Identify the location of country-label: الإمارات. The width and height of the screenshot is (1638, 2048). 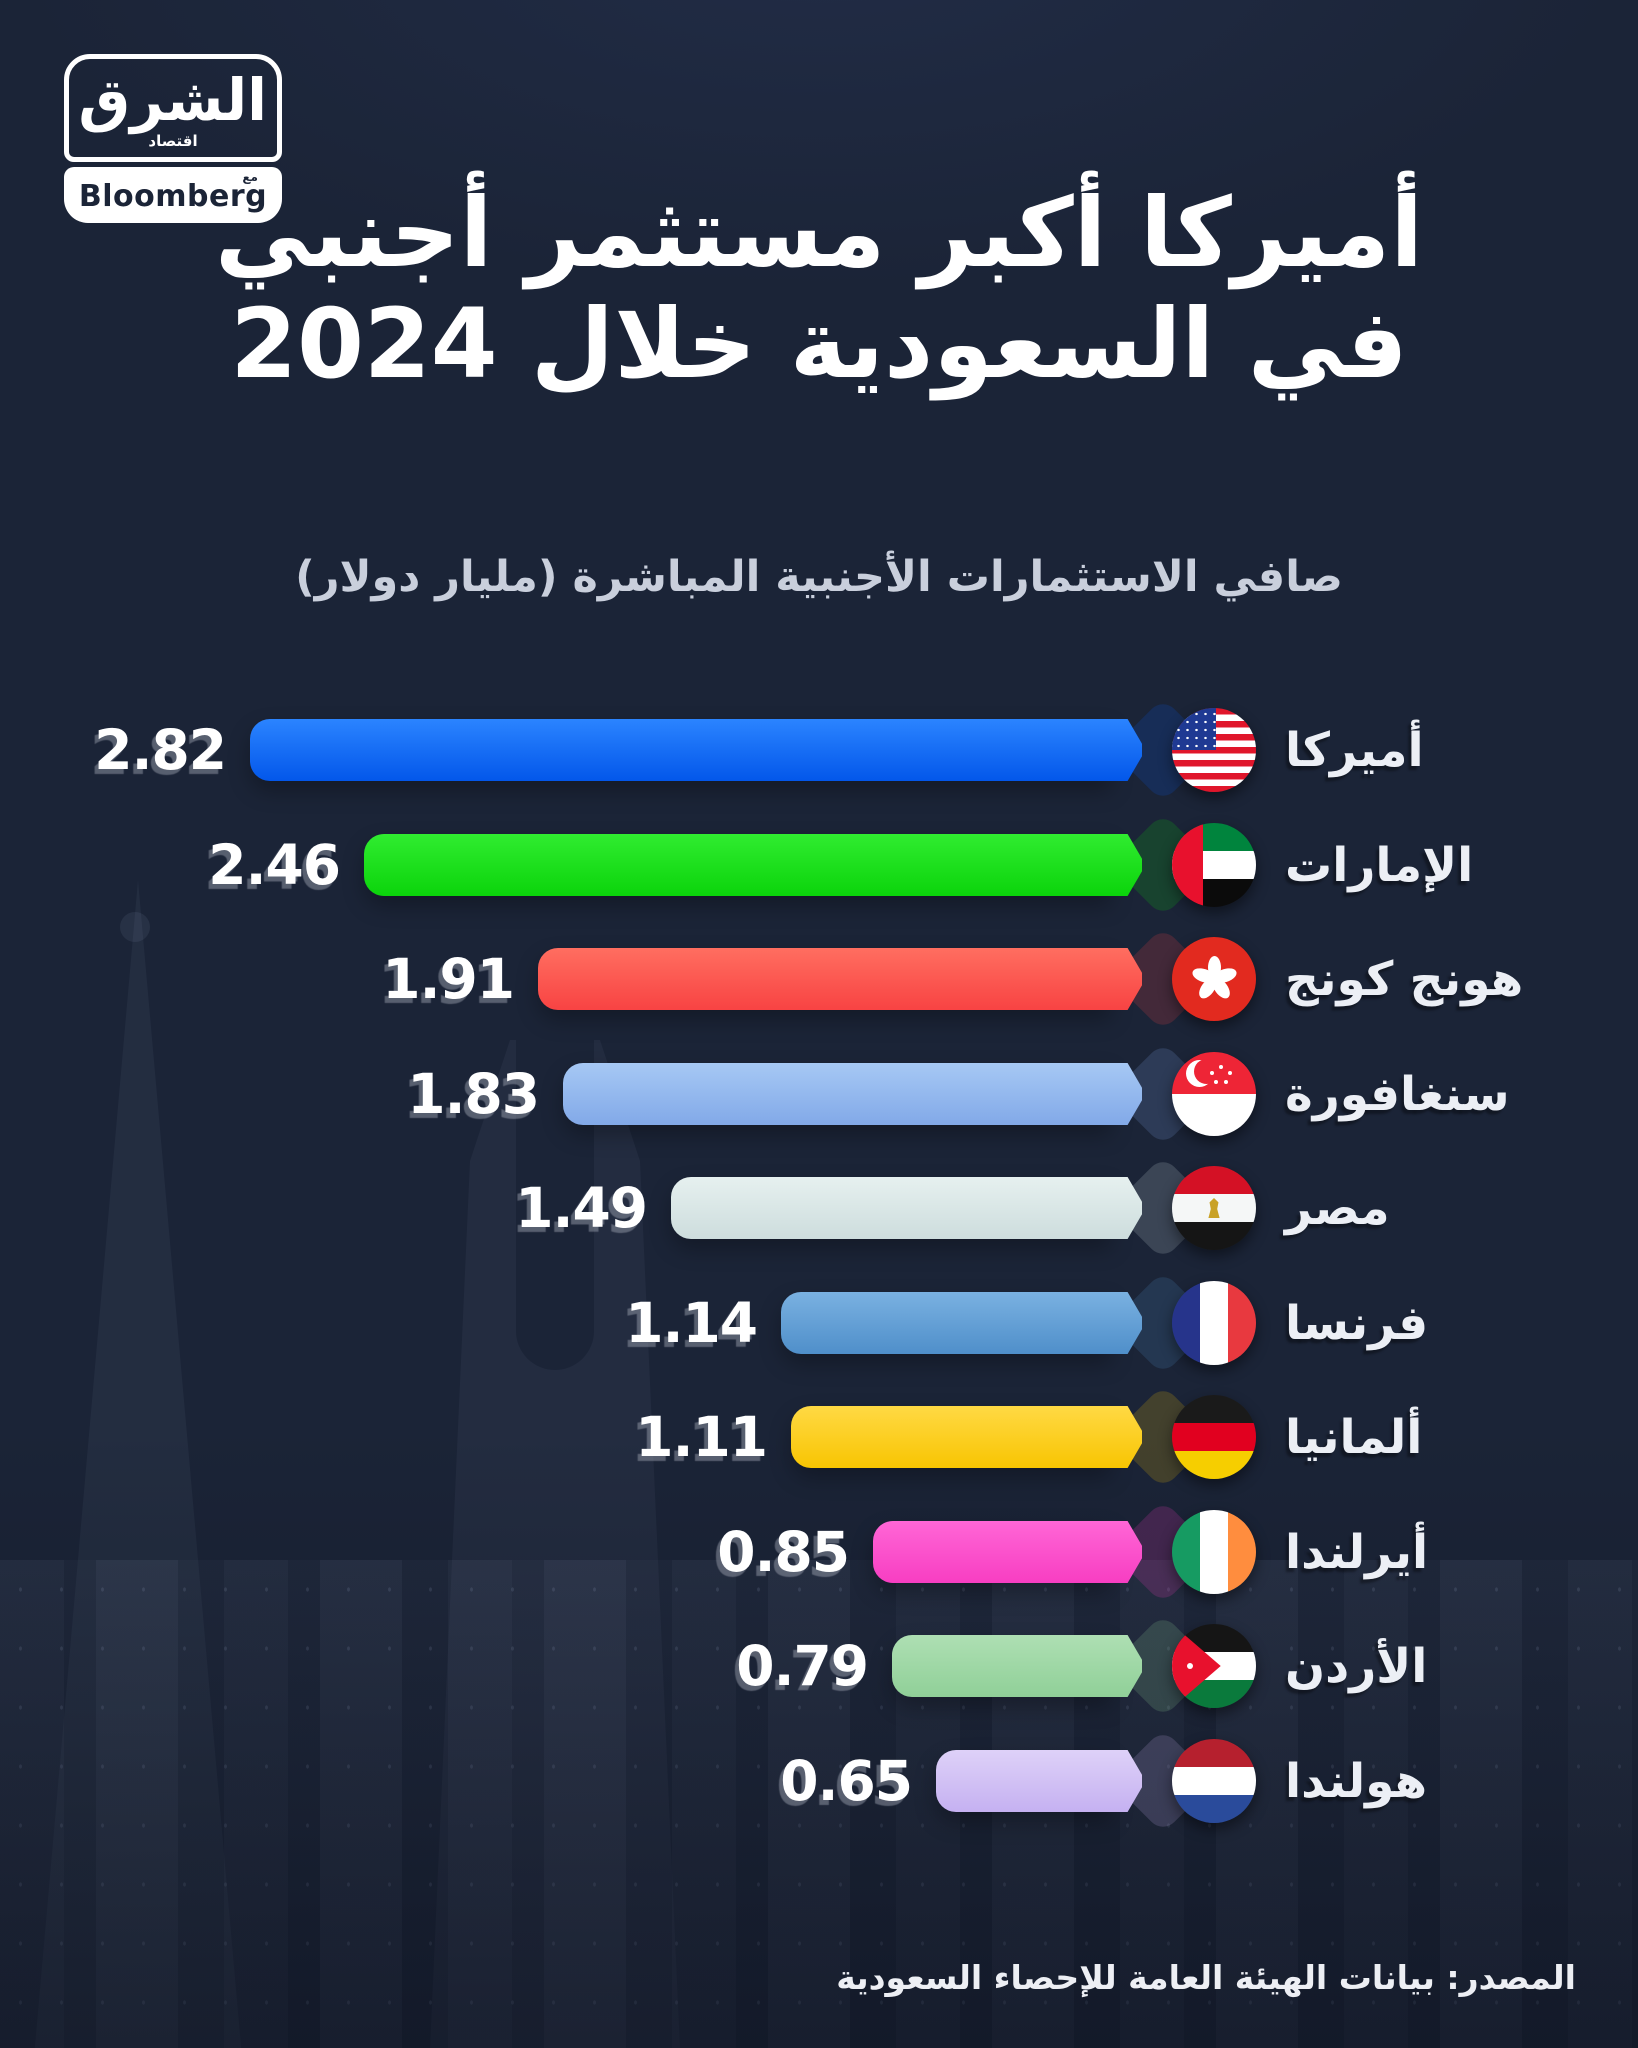
(1379, 865).